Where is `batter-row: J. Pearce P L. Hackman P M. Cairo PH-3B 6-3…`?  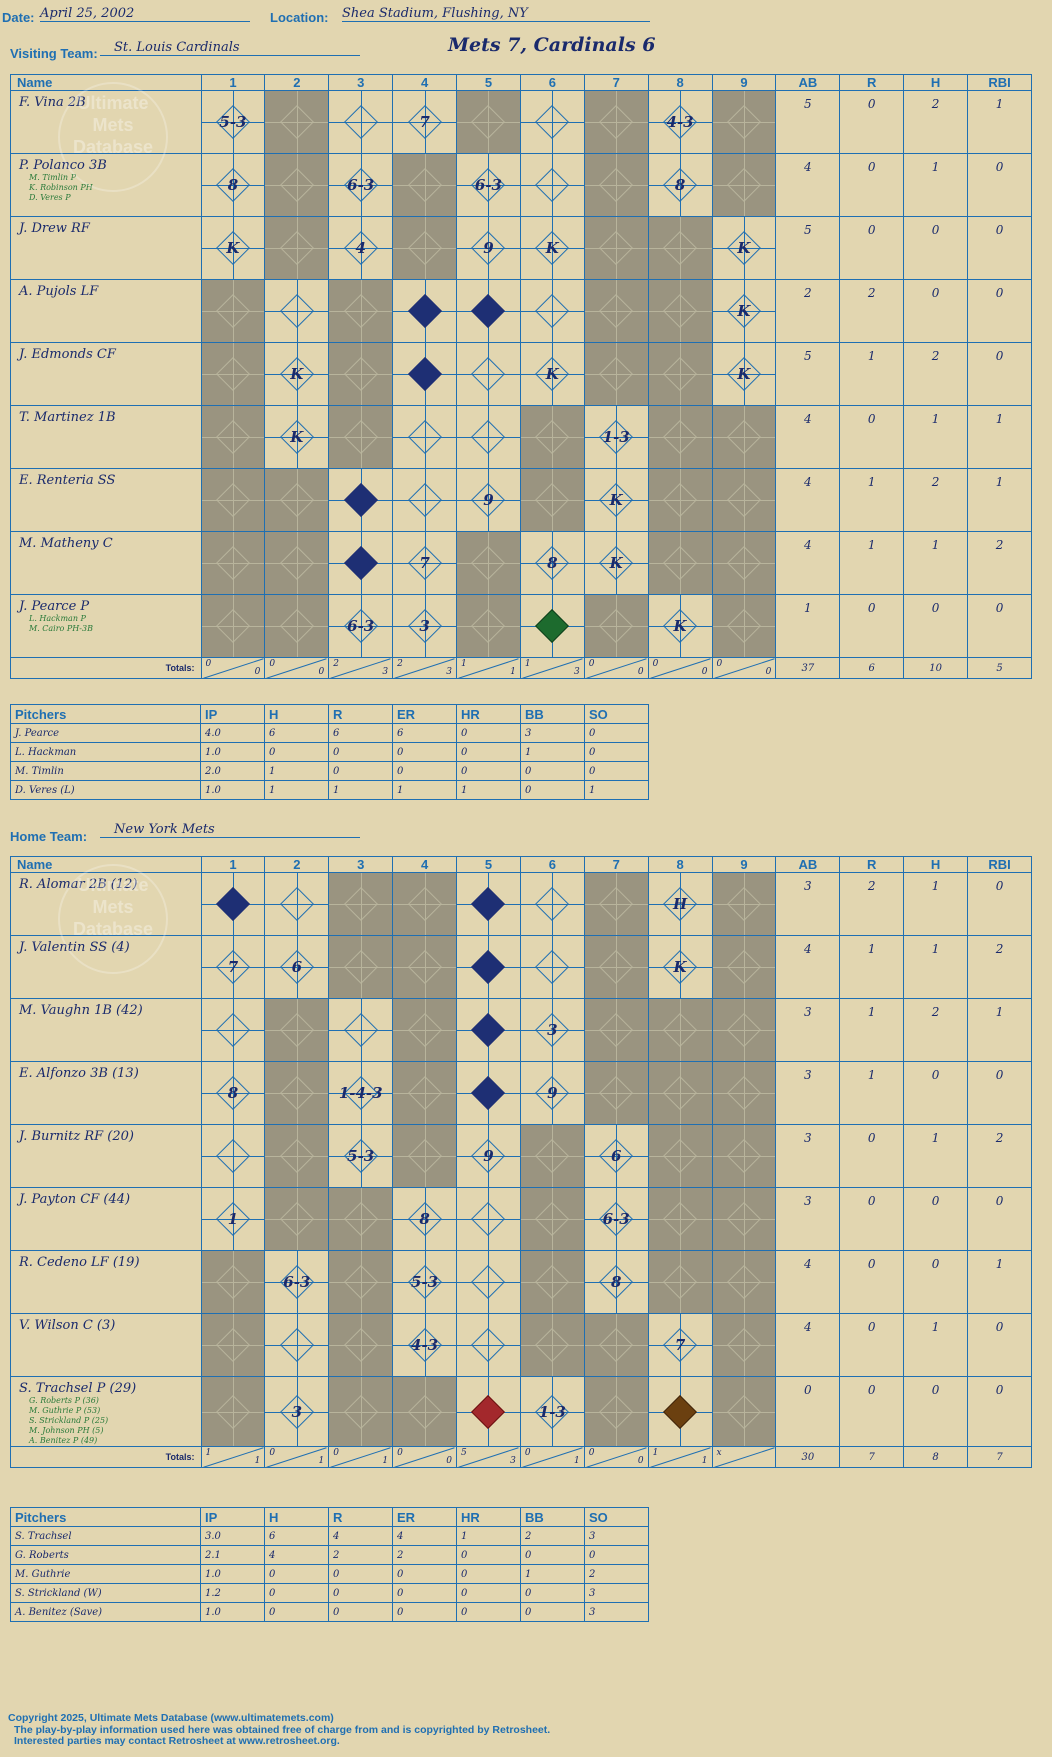 batter-row: J. Pearce P L. Hackman P M. Cairo PH-3B 6-3… is located at coordinates (521, 626).